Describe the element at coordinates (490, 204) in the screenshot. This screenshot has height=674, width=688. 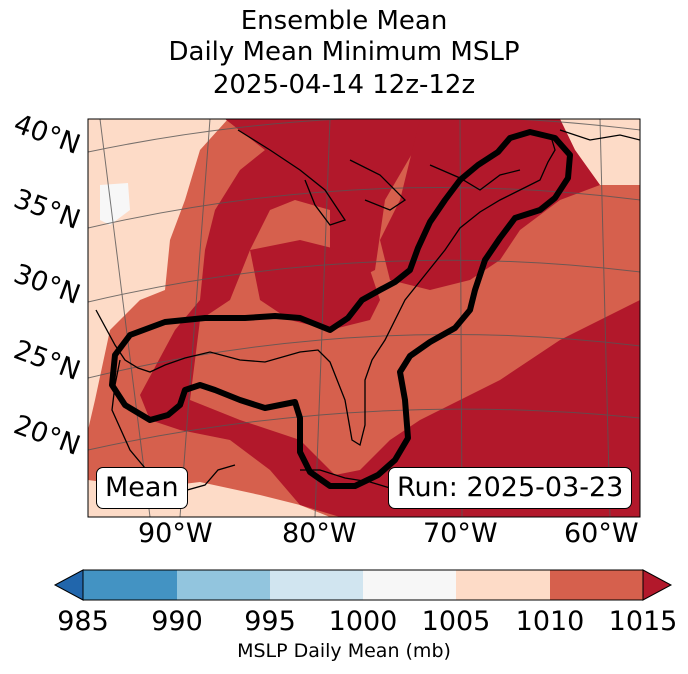
I see `field-1015-plus-northeast` at that location.